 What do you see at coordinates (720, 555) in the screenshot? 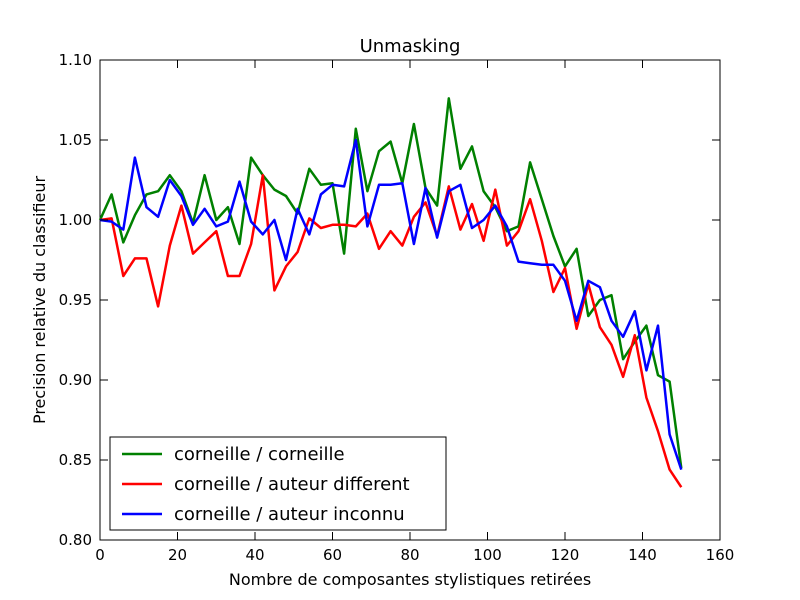
I see `x-tick-label: 160` at bounding box center [720, 555].